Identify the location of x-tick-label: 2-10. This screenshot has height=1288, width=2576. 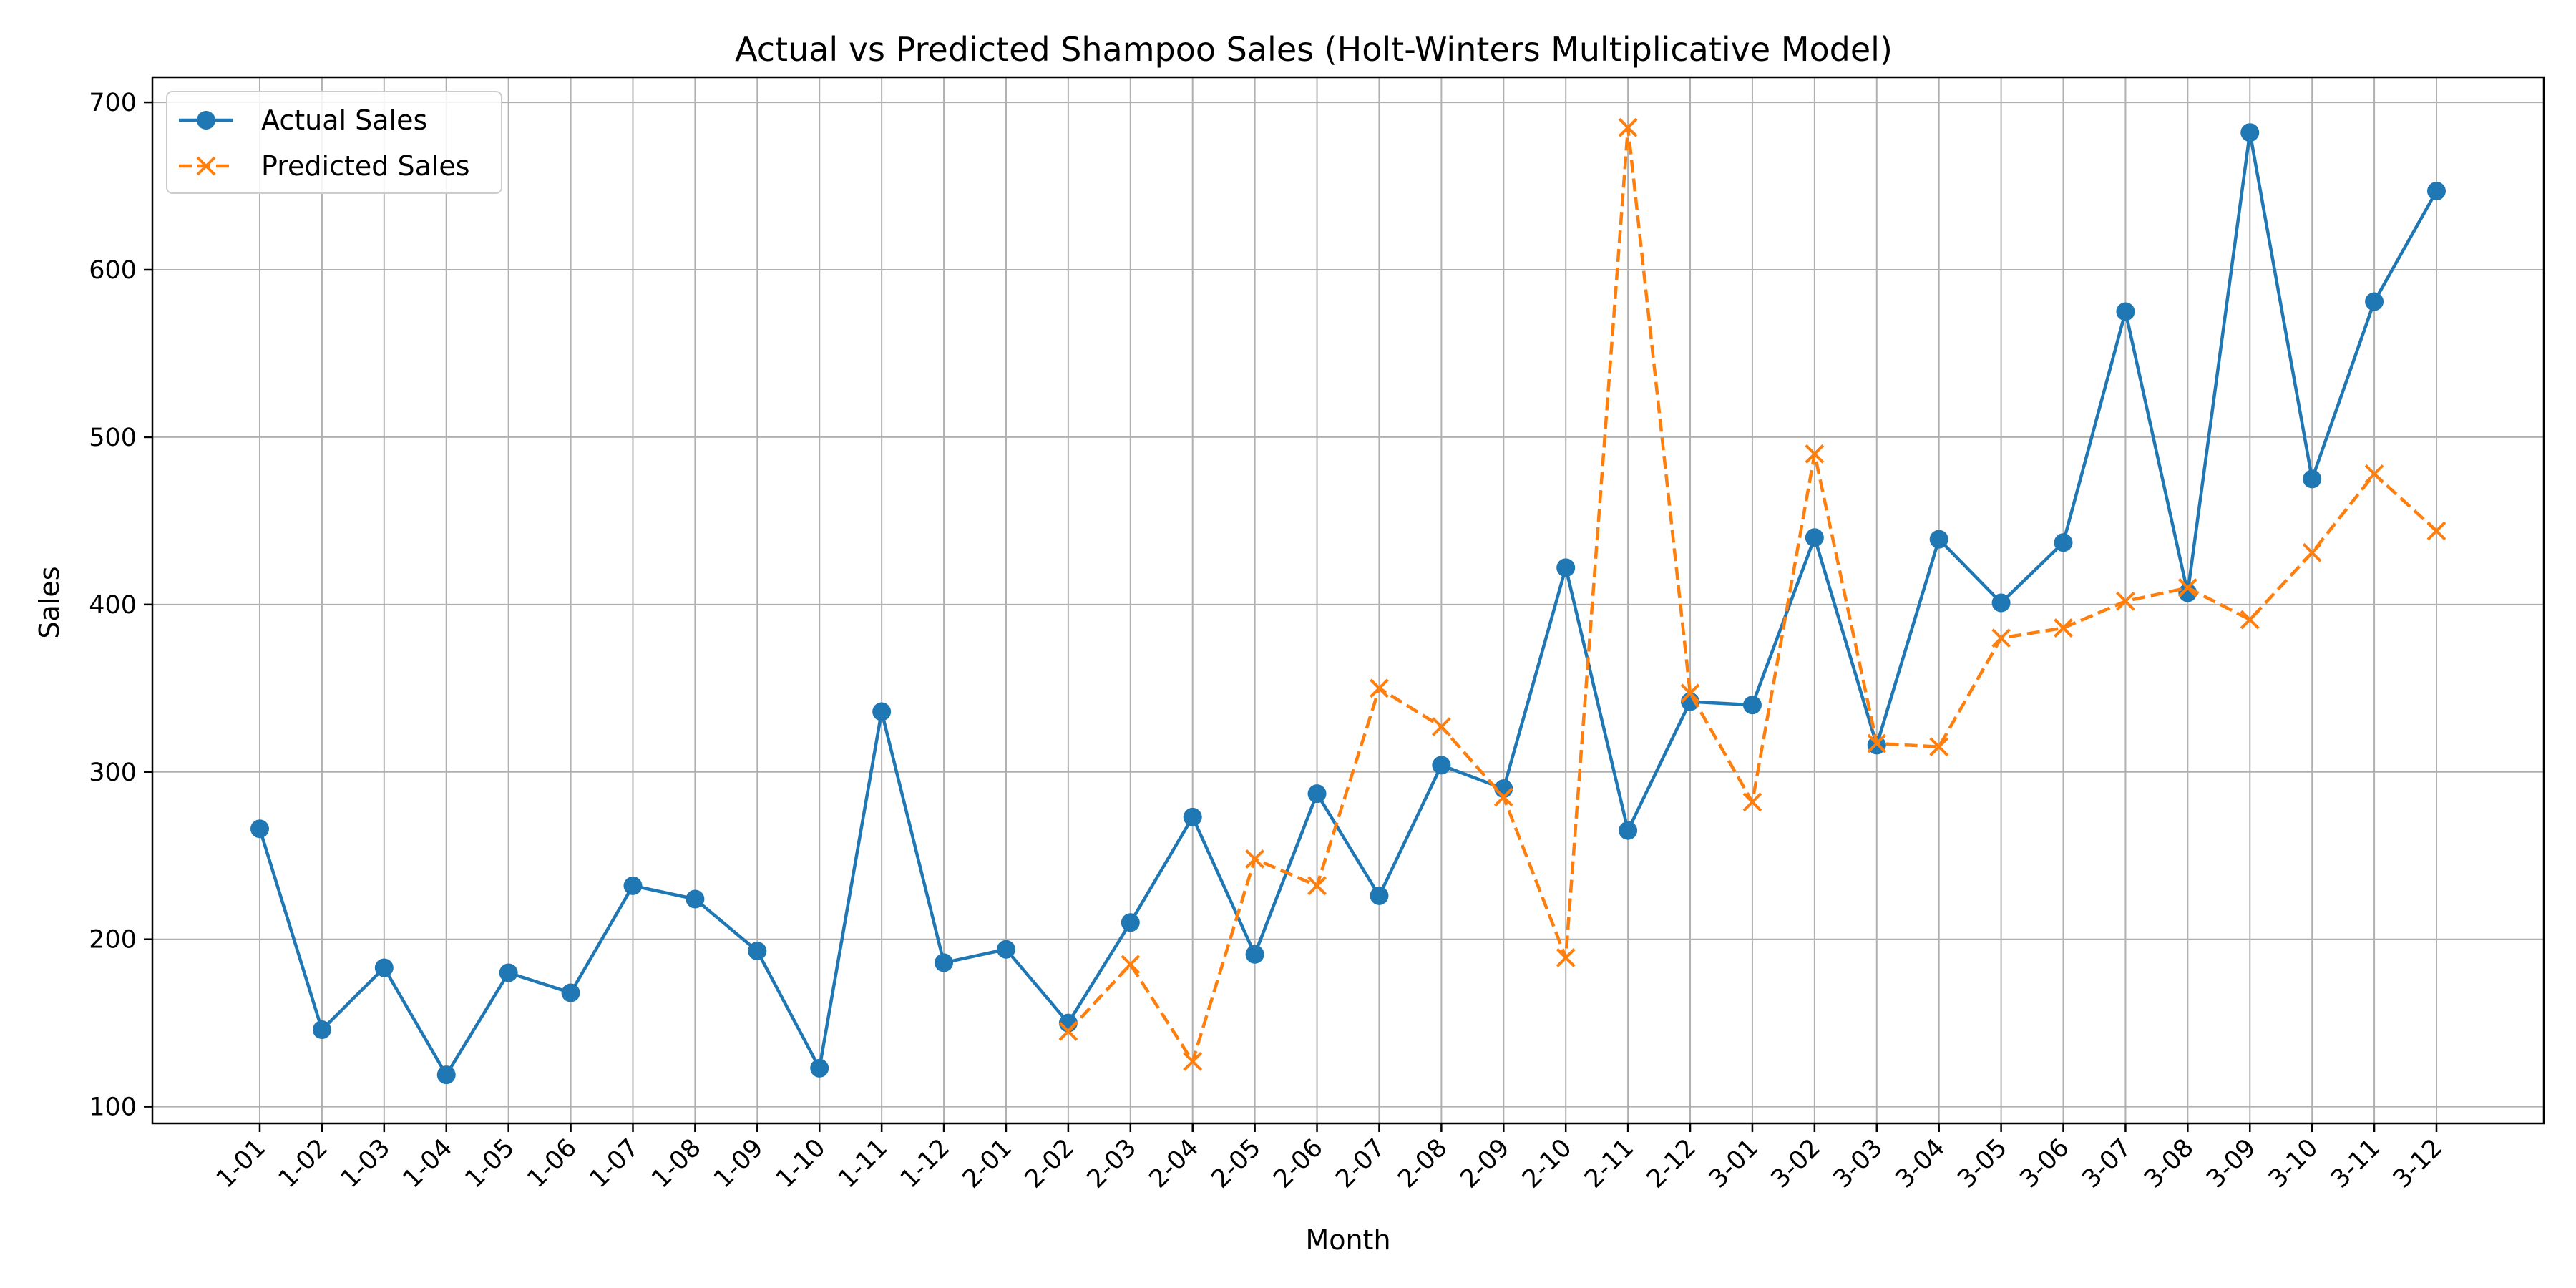
(1547, 1163).